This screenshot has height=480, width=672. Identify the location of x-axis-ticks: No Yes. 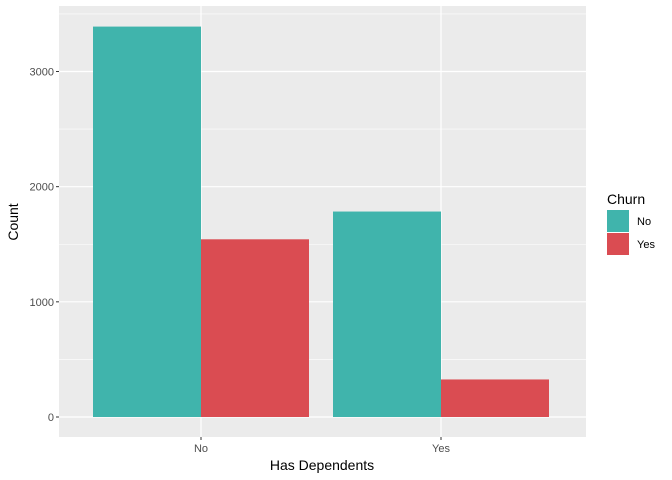
(322, 446).